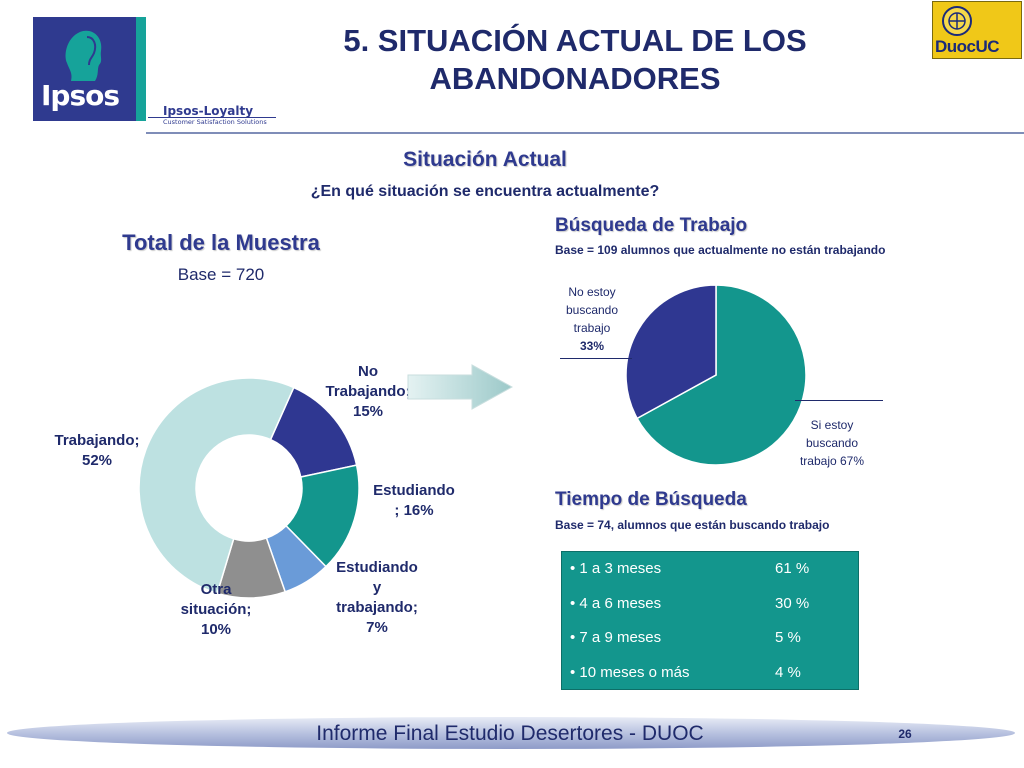 The width and height of the screenshot is (1024, 768). I want to click on donut-label-line: No, so click(368, 371).